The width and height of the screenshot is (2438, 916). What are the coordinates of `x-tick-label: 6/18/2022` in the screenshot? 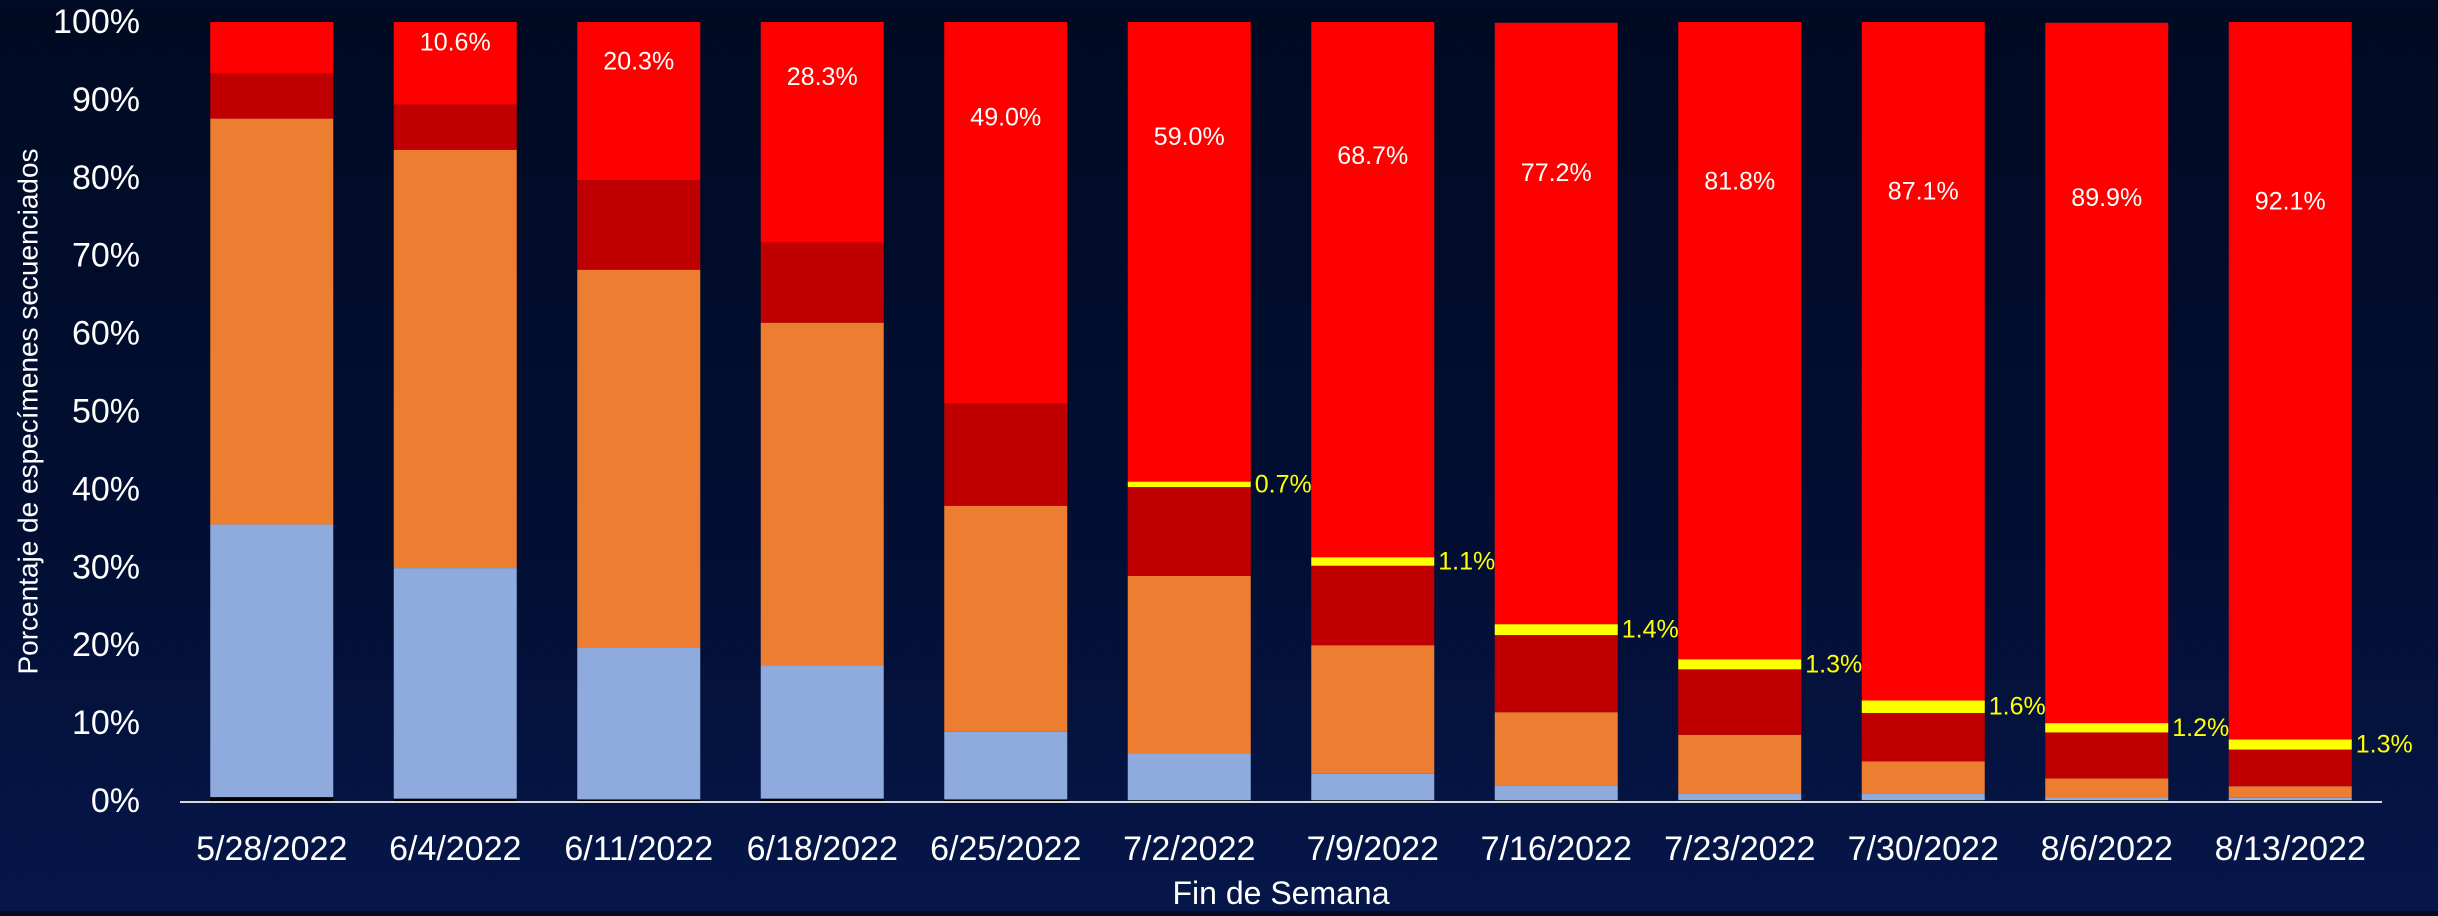 It's located at (822, 849).